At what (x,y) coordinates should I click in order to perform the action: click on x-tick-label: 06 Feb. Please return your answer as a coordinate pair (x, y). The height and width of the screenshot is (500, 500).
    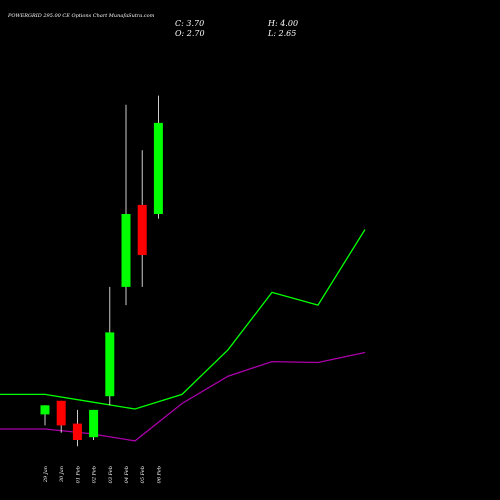
    Looking at the image, I should click on (159, 474).